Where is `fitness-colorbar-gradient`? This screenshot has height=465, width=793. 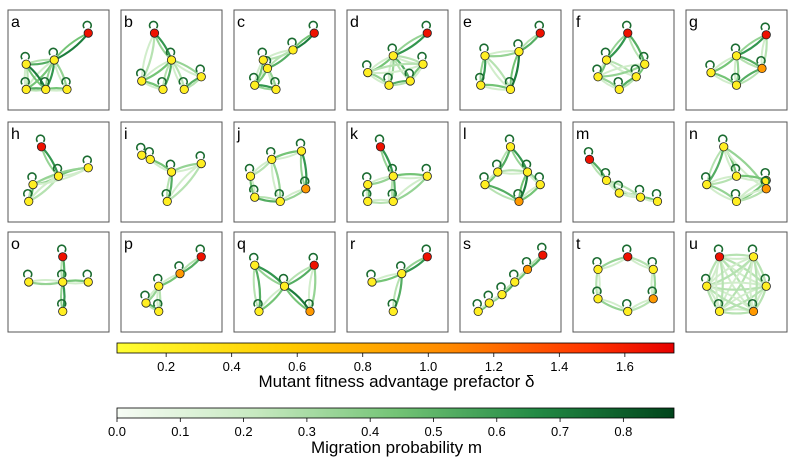
fitness-colorbar-gradient is located at coordinates (395, 348).